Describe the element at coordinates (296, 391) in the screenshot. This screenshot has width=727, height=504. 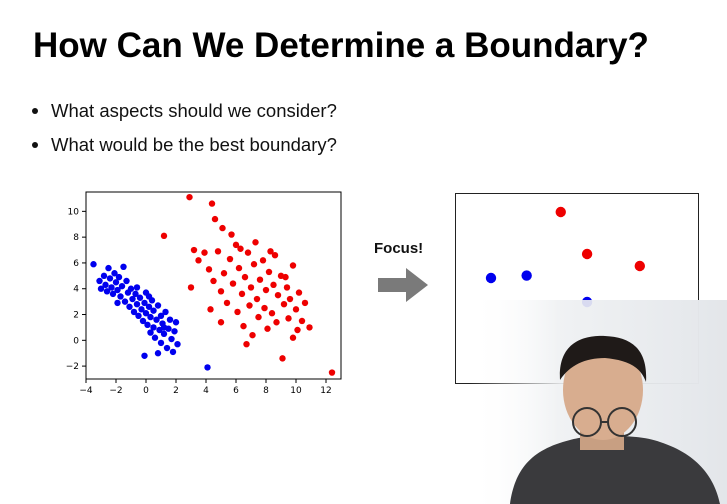
I see `x-tick-label: 10` at that location.